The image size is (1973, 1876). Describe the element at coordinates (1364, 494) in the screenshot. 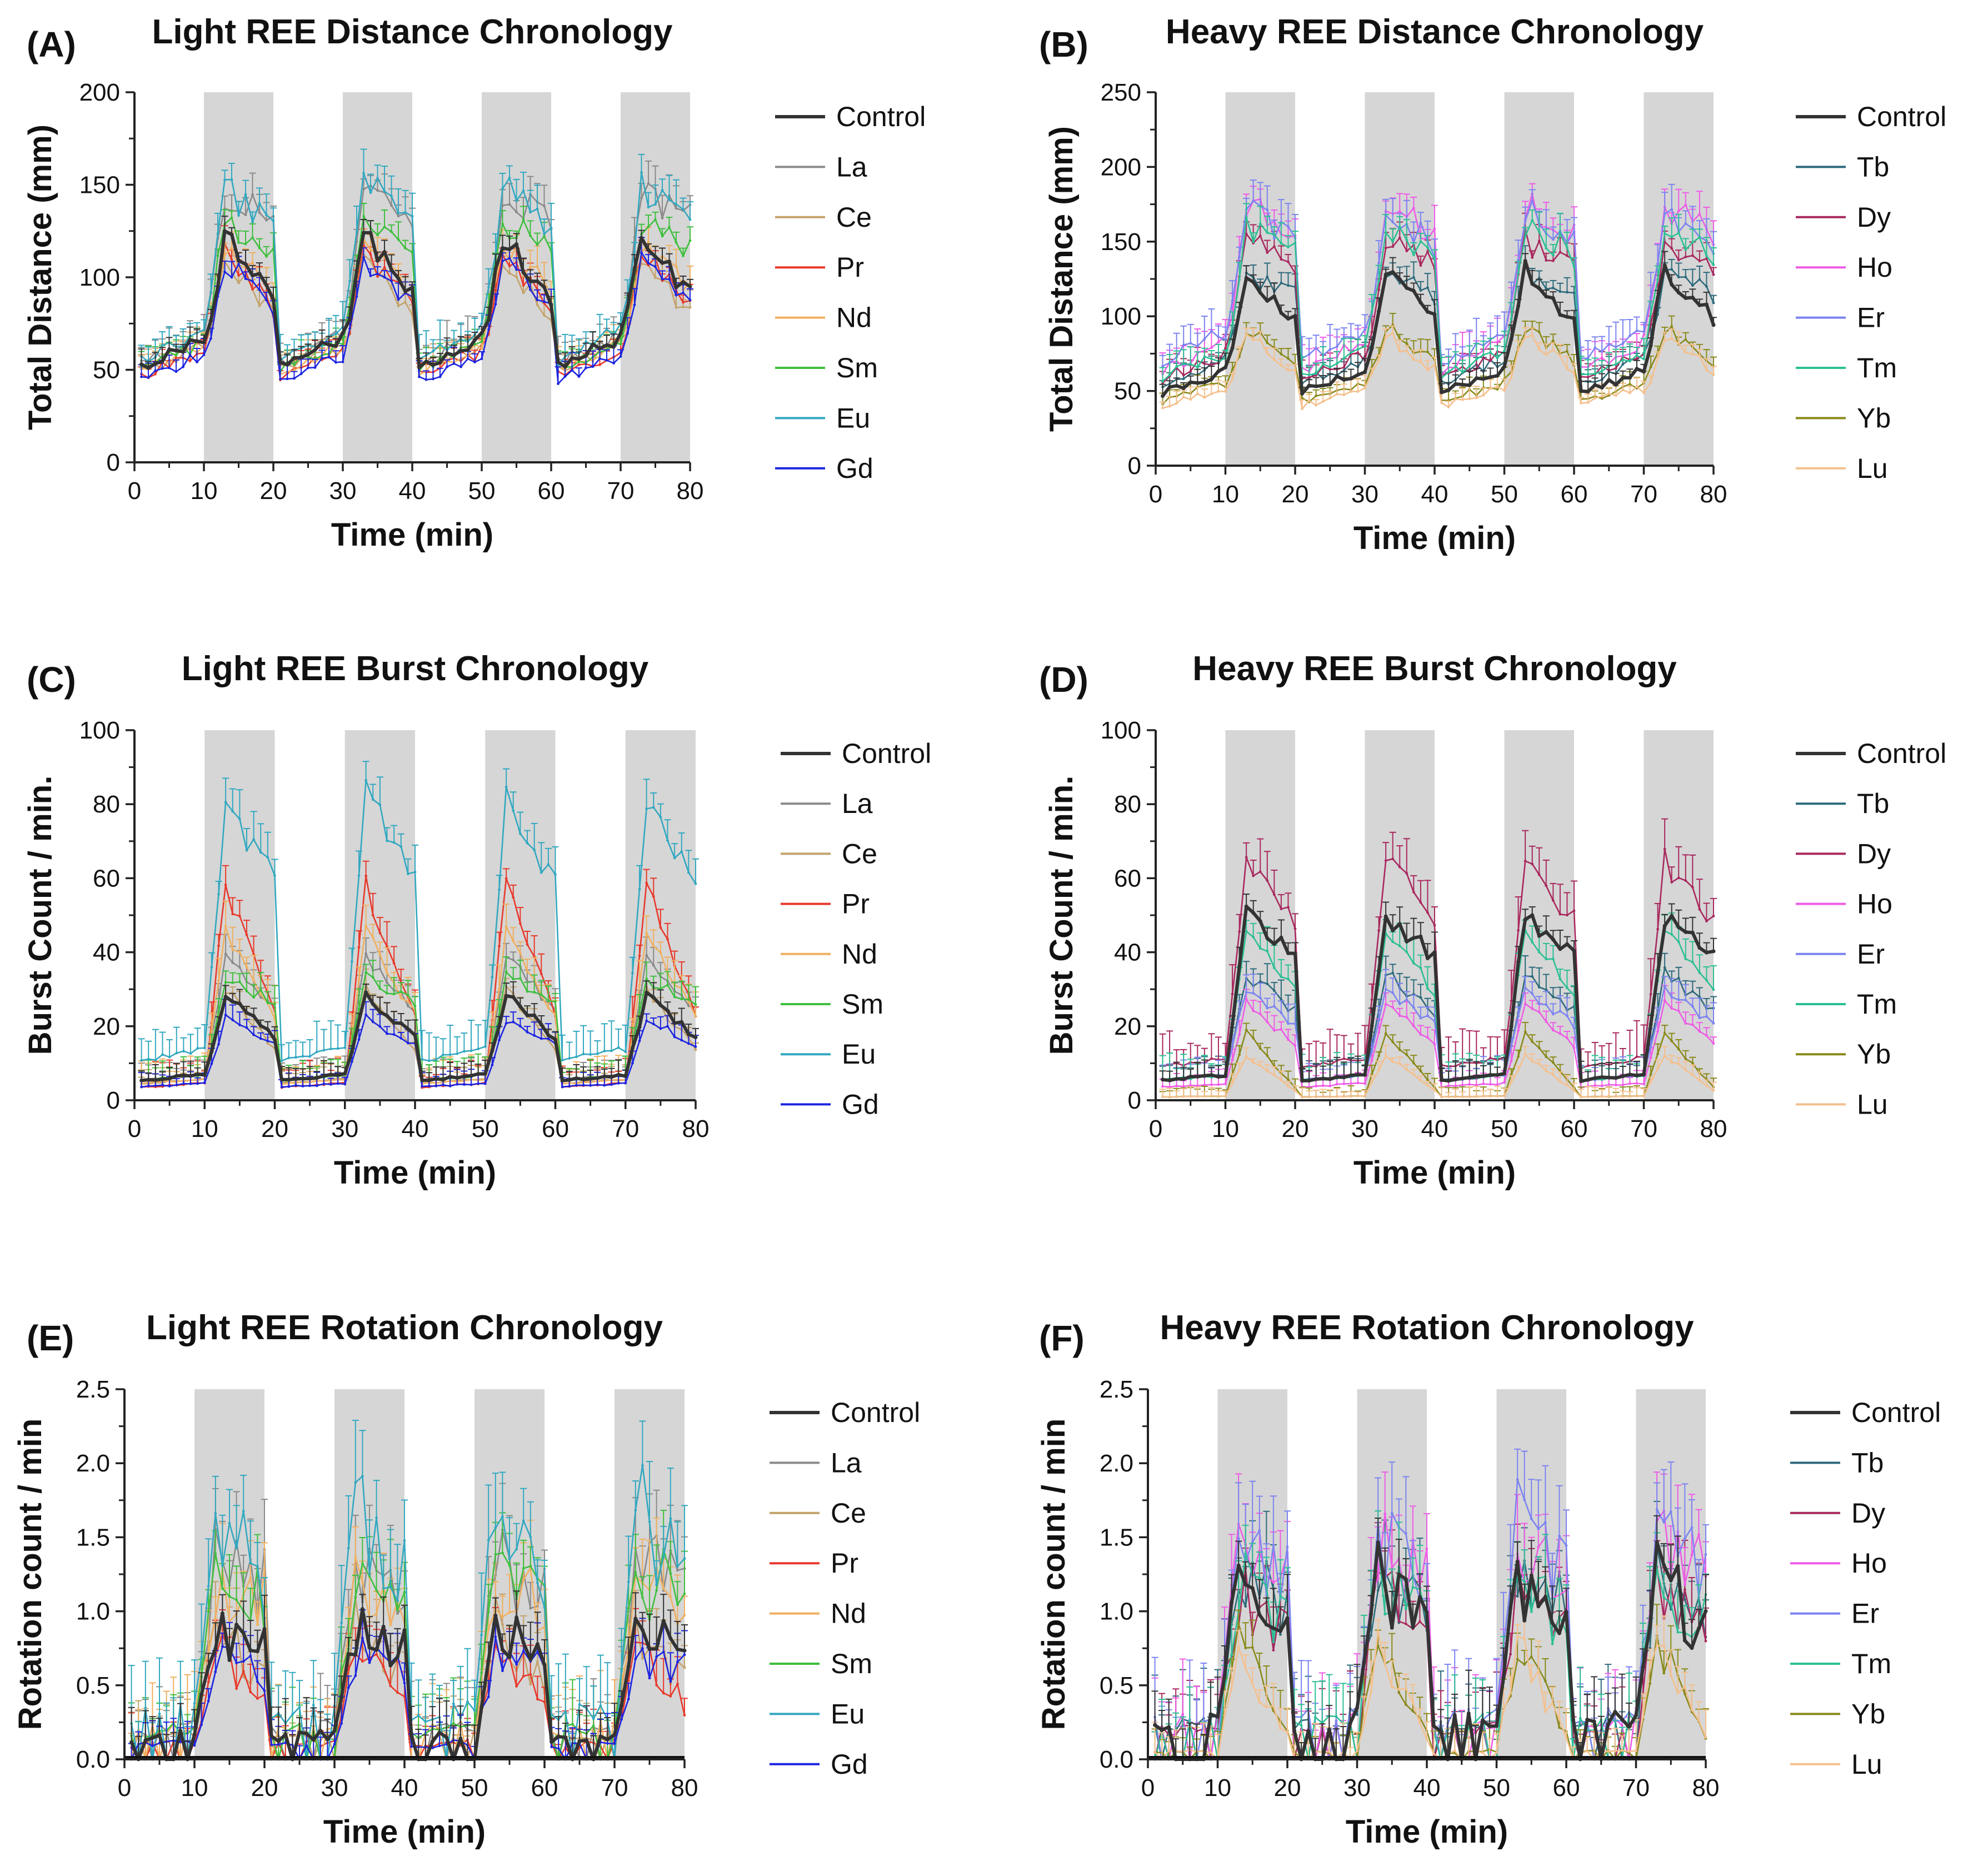

I see `x-tick-label: 30` at that location.